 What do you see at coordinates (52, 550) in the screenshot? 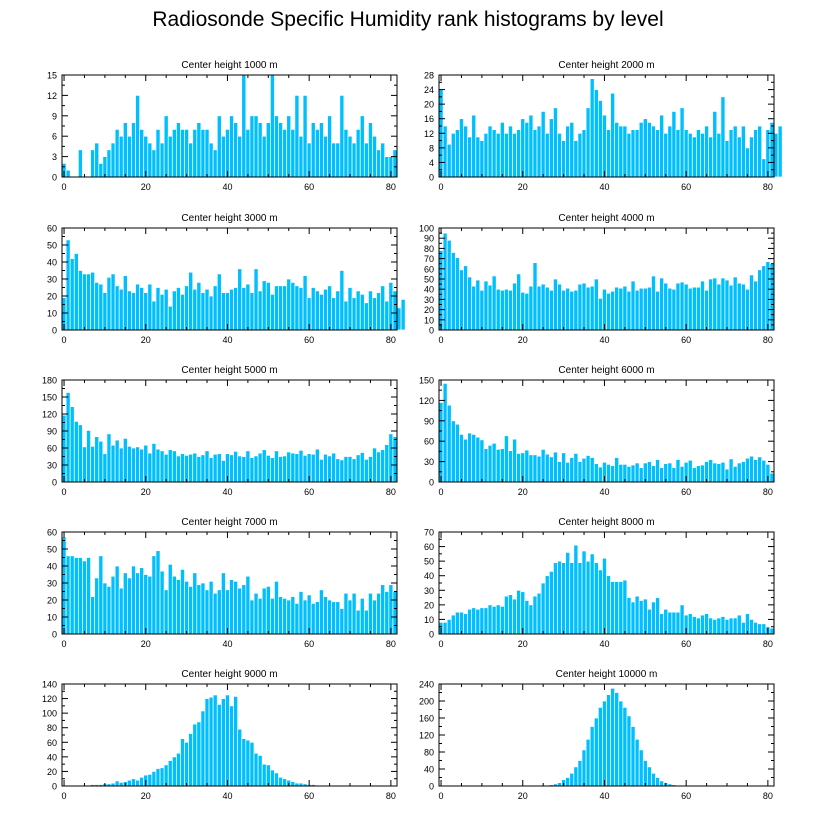
I see `y-tick-label: 50` at bounding box center [52, 550].